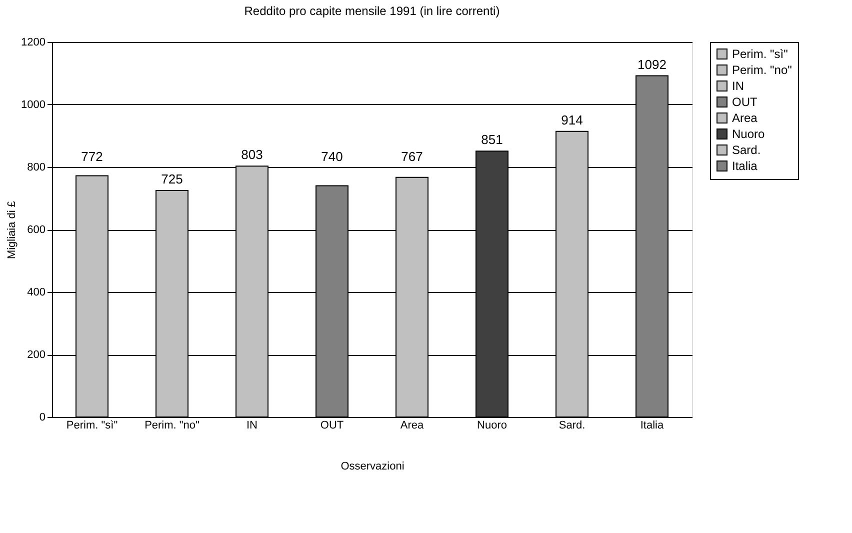 This screenshot has width=852, height=533. What do you see at coordinates (372, 466) in the screenshot?
I see `x-axis-title: Osservazioni` at bounding box center [372, 466].